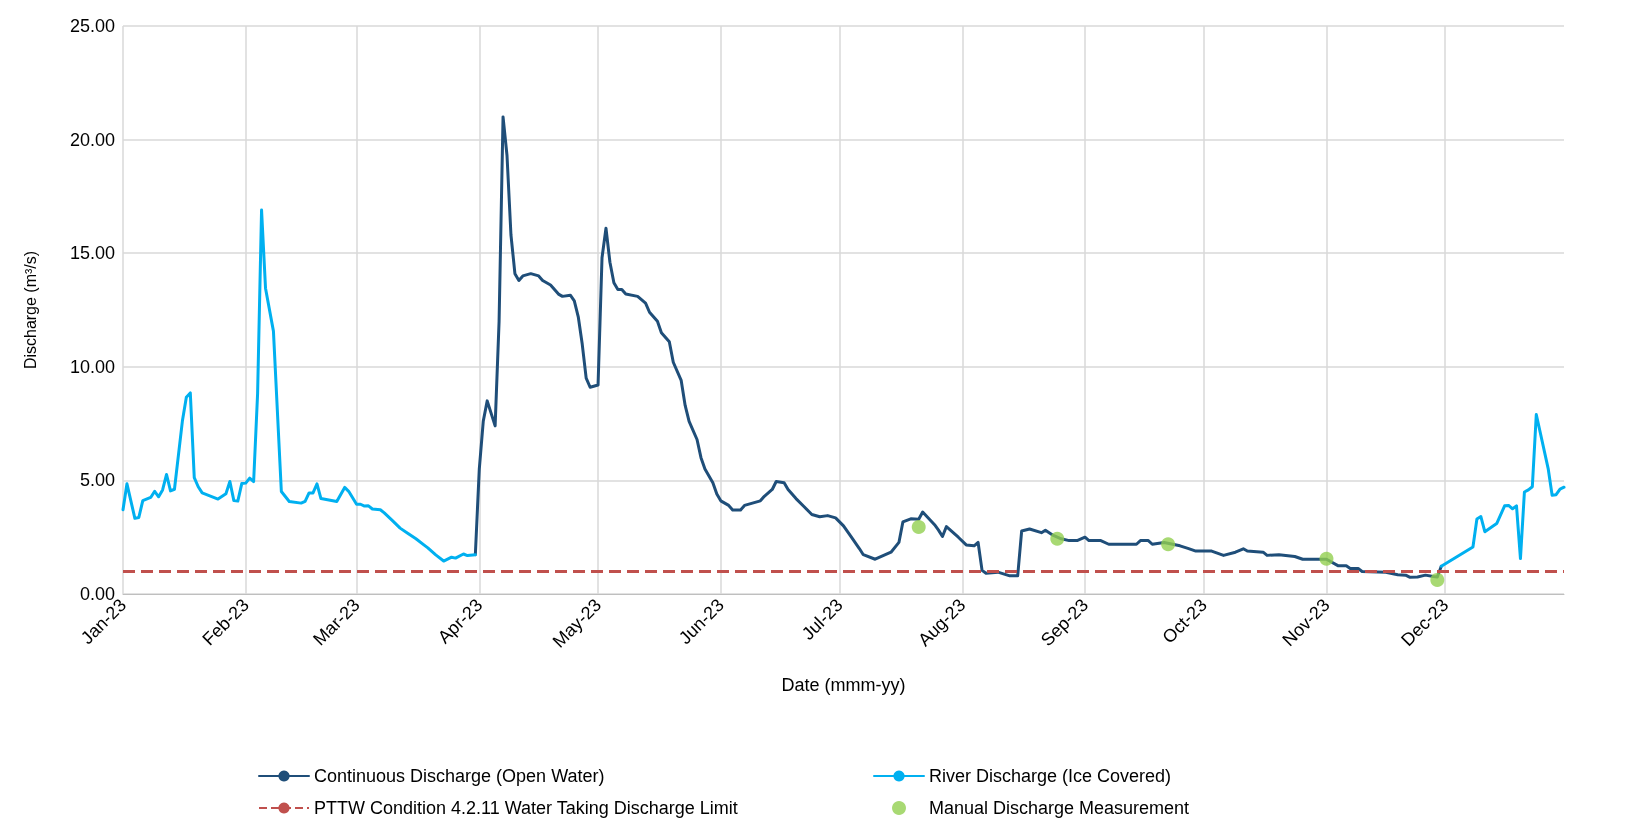 This screenshot has width=1644, height=840. I want to click on y-tick-label: 10.00, so click(92, 366).